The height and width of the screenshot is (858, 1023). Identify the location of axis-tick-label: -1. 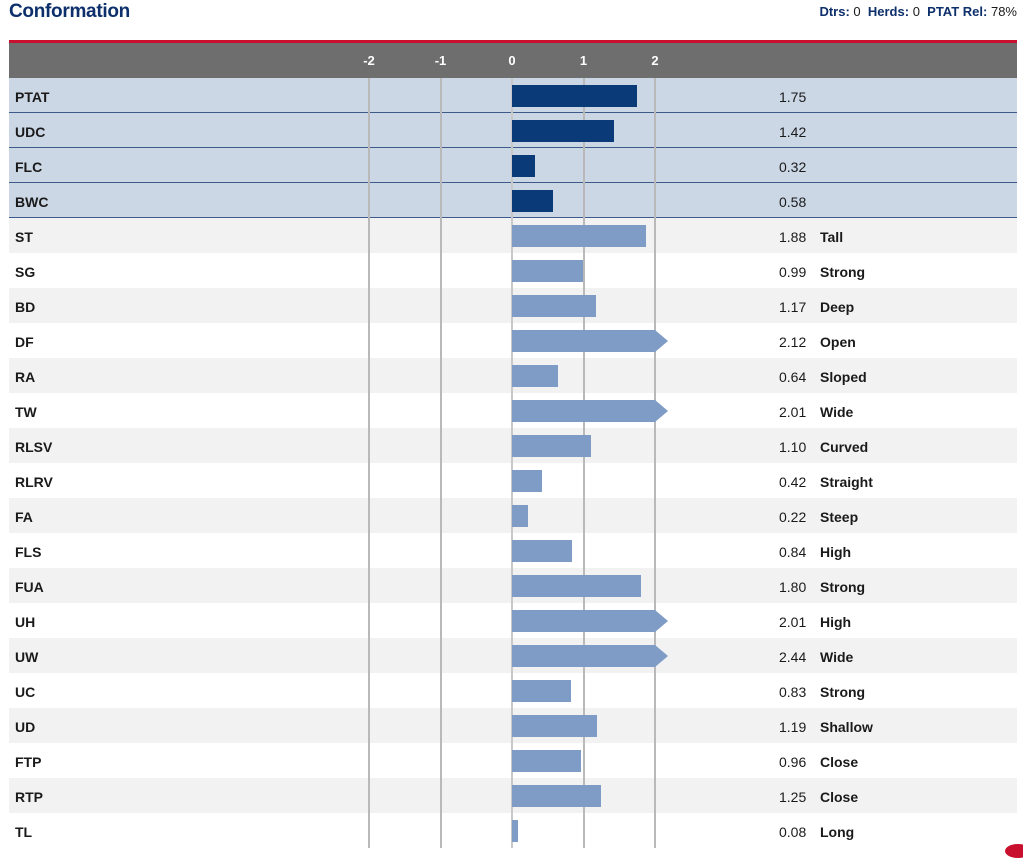
(440, 60).